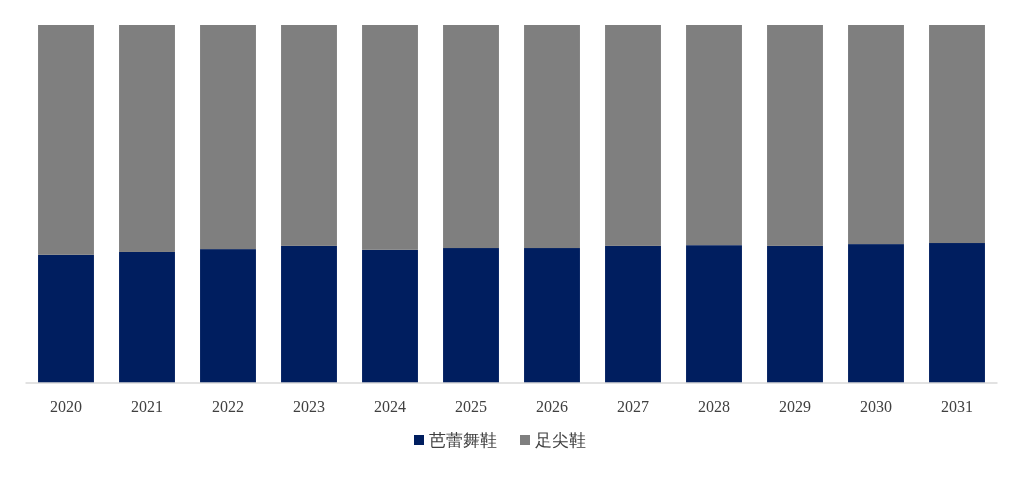 The image size is (1023, 477). I want to click on x-tick-label: 2026, so click(552, 406).